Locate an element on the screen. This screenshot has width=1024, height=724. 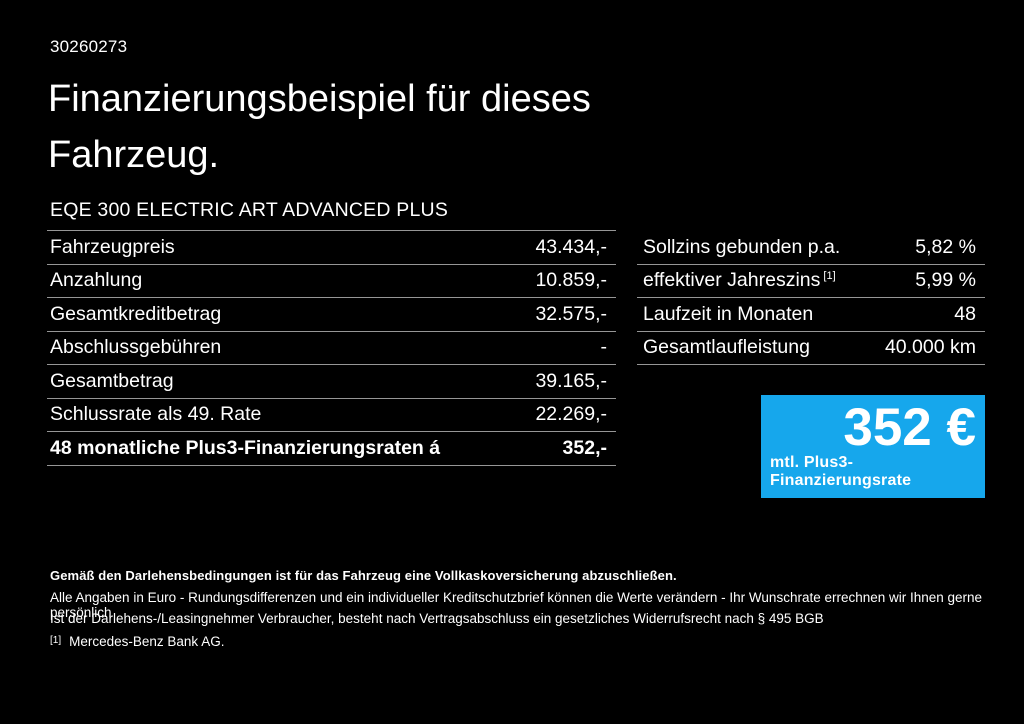
table-row-laufzeit: Laufzeit in Monaten 48 is located at coordinates (811, 315).